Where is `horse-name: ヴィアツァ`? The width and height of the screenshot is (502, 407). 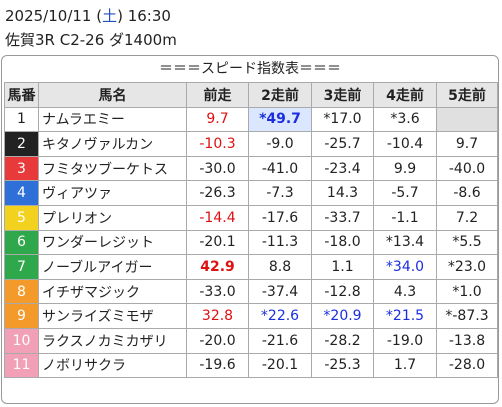 horse-name: ヴィアツァ is located at coordinates (112, 193).